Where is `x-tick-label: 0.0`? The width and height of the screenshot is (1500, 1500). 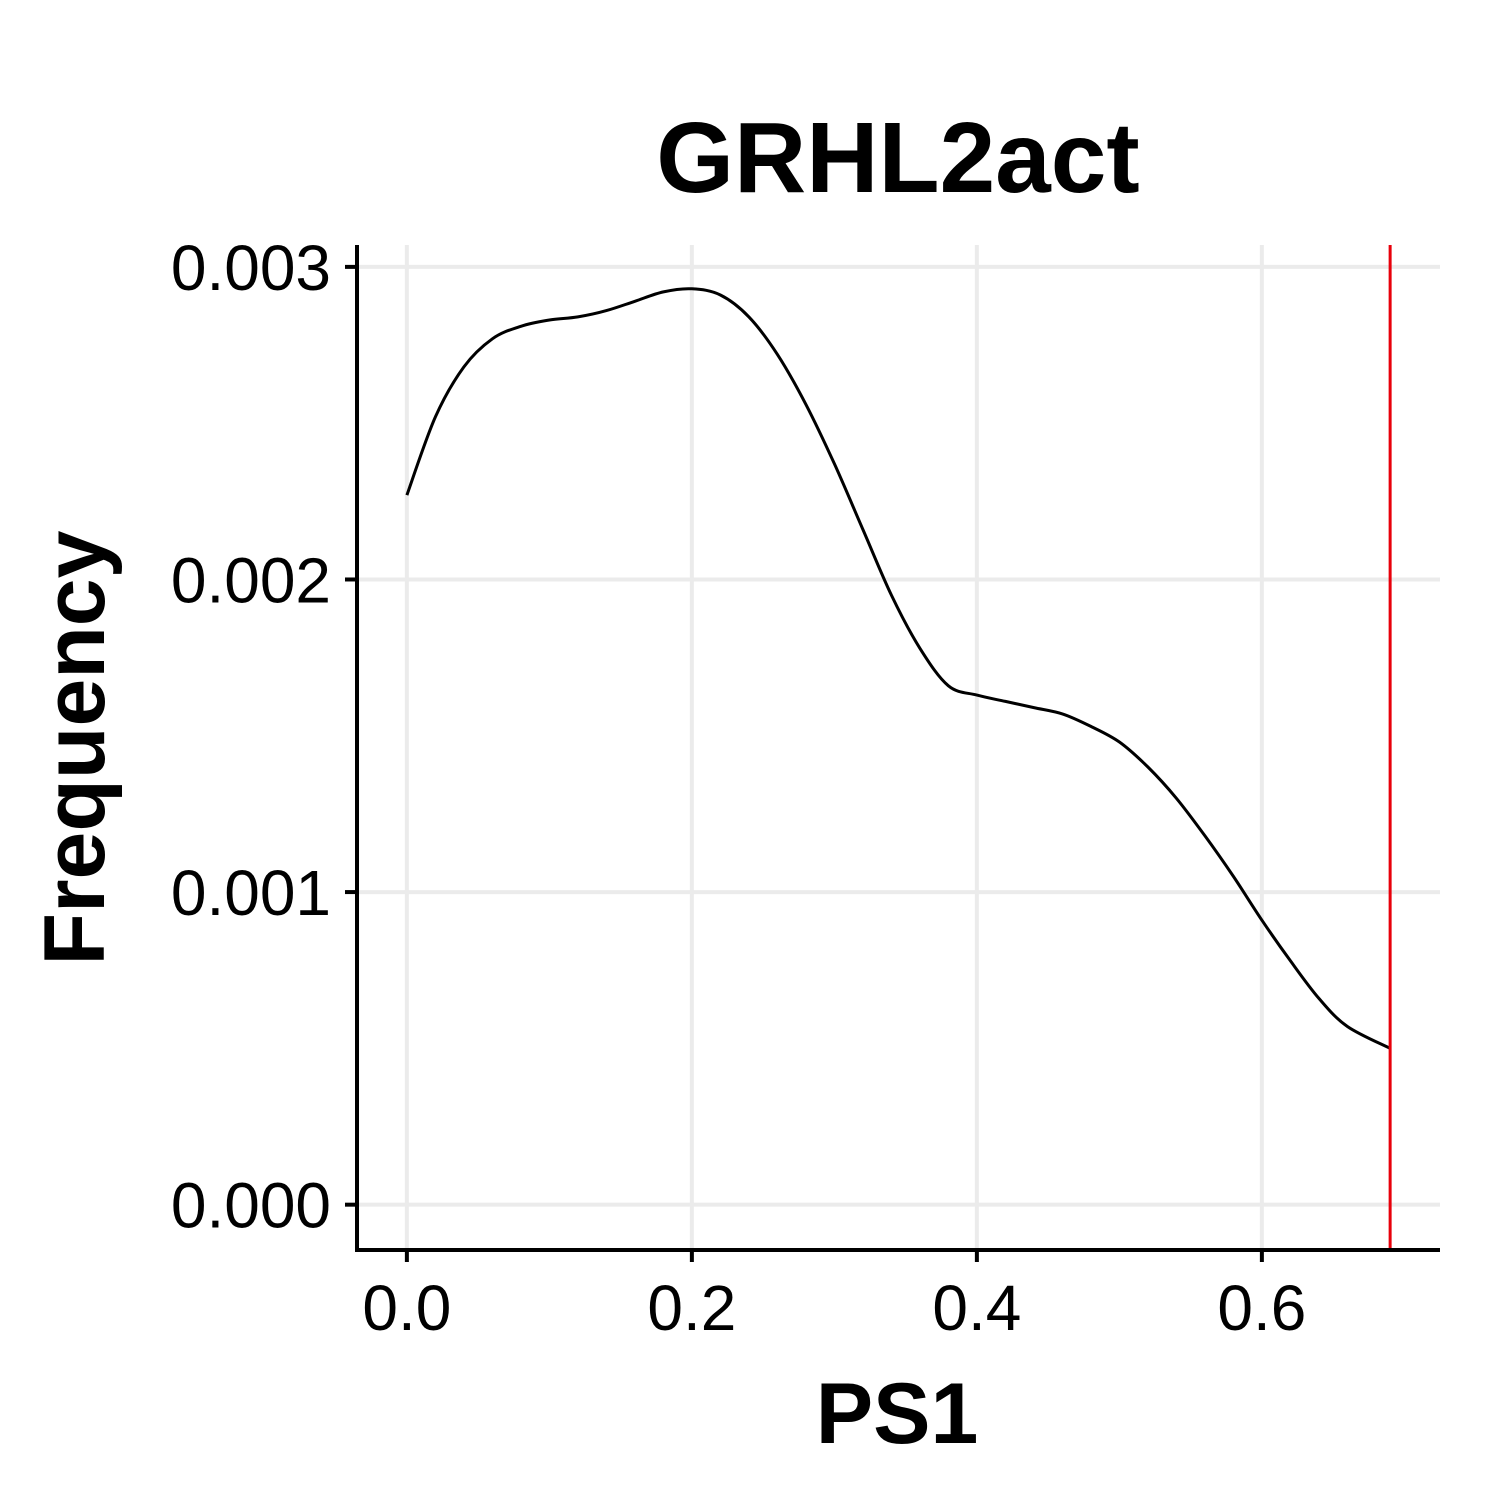 x-tick-label: 0.0 is located at coordinates (406, 1308).